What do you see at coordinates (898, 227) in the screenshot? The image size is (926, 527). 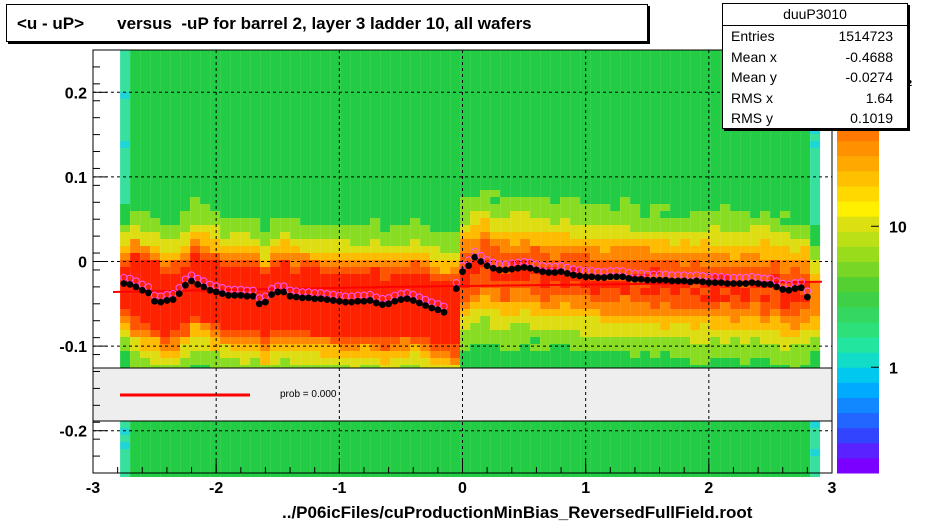 I see `palette-tick-label: 10` at bounding box center [898, 227].